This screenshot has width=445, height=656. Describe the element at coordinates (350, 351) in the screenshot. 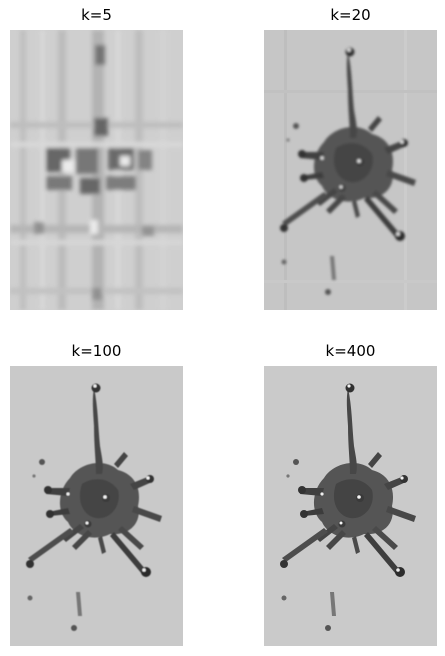

I see `panel-title: k=400` at that location.